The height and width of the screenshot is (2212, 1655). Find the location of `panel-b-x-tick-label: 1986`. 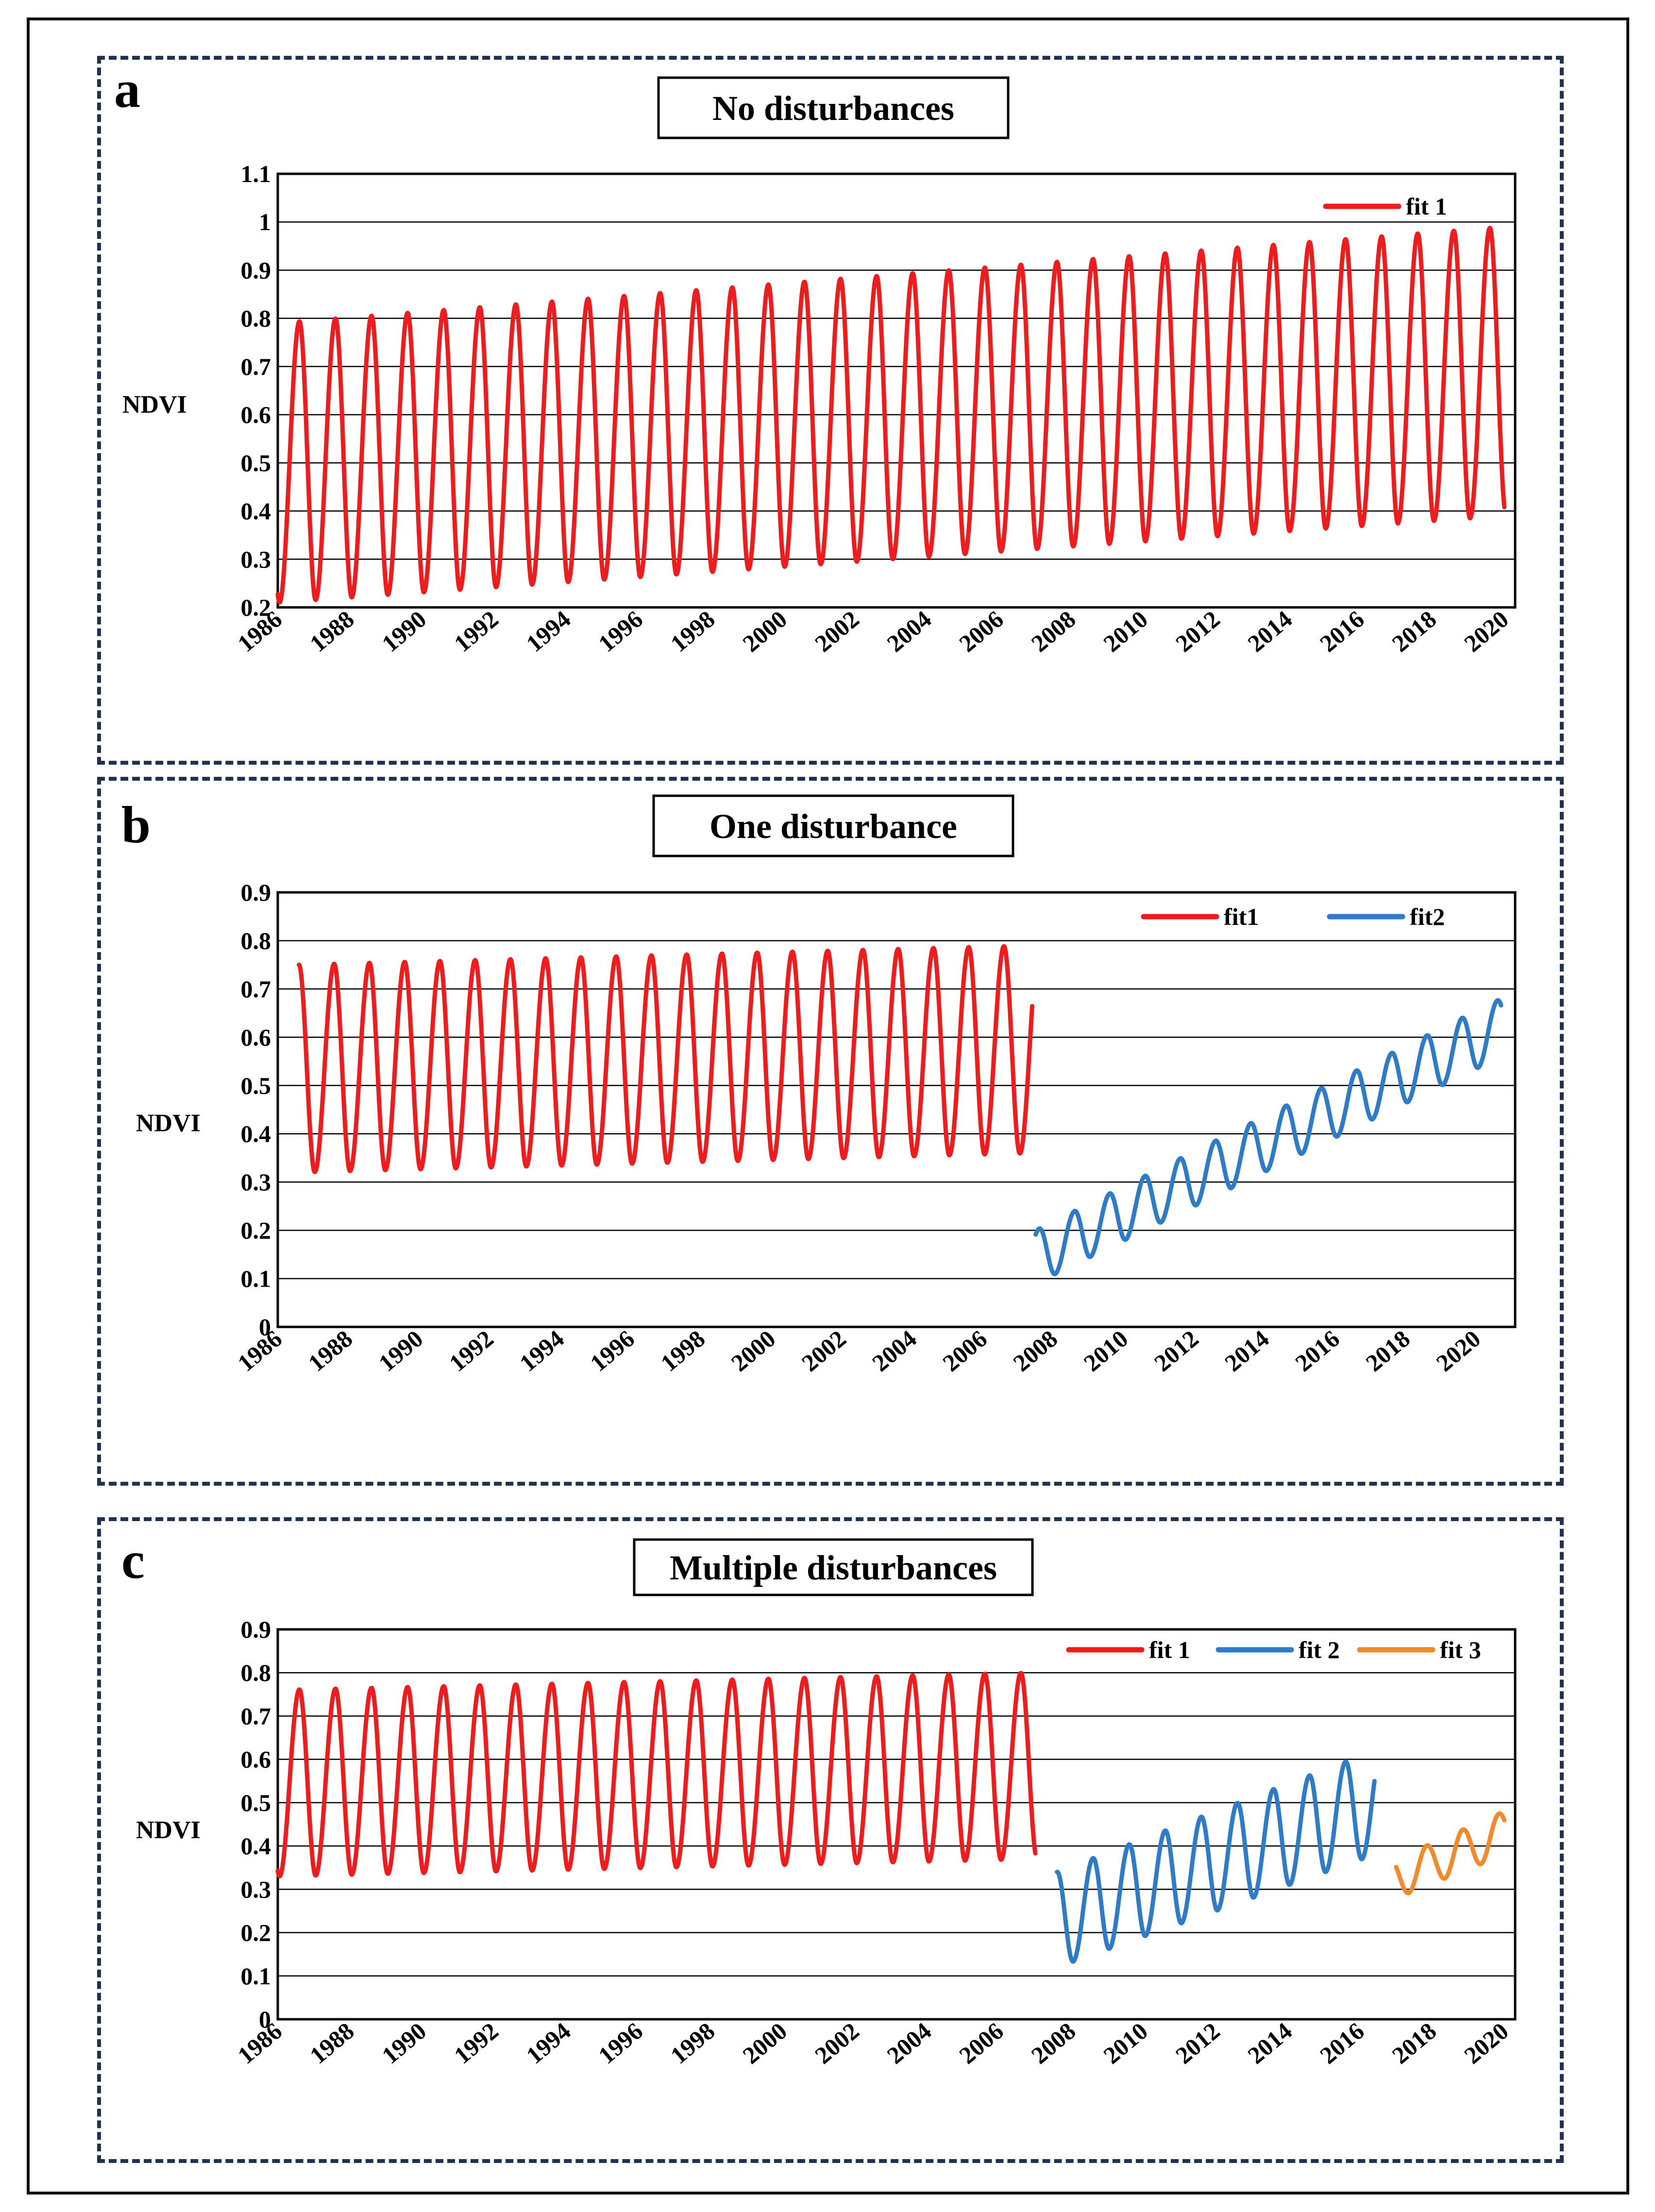

panel-b-x-tick-label: 1986 is located at coordinates (259, 1351).